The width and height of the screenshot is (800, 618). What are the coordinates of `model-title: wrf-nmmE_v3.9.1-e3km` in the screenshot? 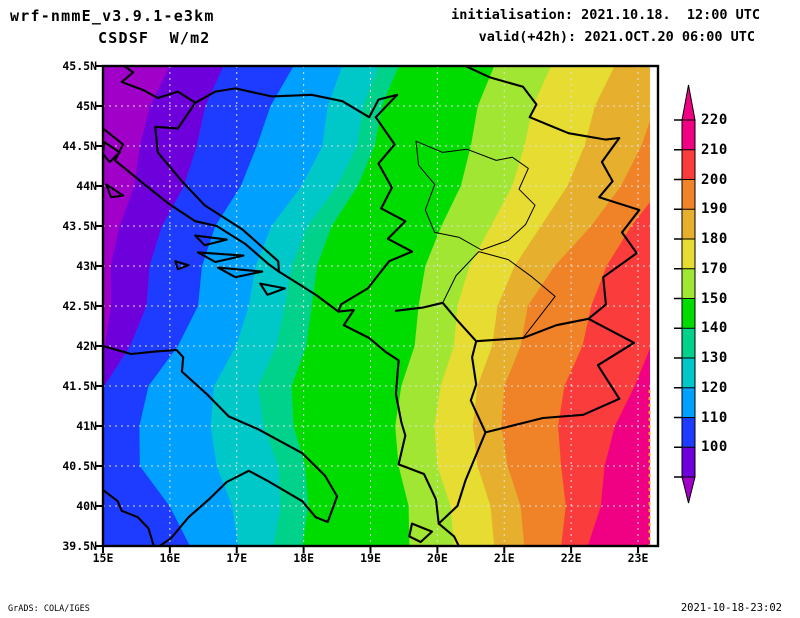 It's located at (112, 16).